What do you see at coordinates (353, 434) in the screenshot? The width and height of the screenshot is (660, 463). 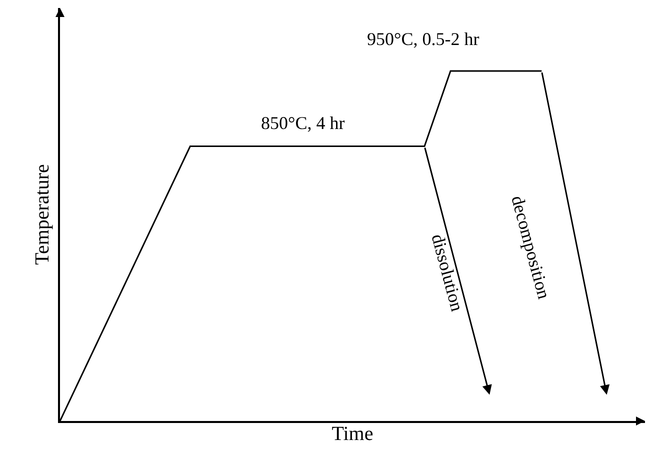 I see `x-axis-title: Time` at bounding box center [353, 434].